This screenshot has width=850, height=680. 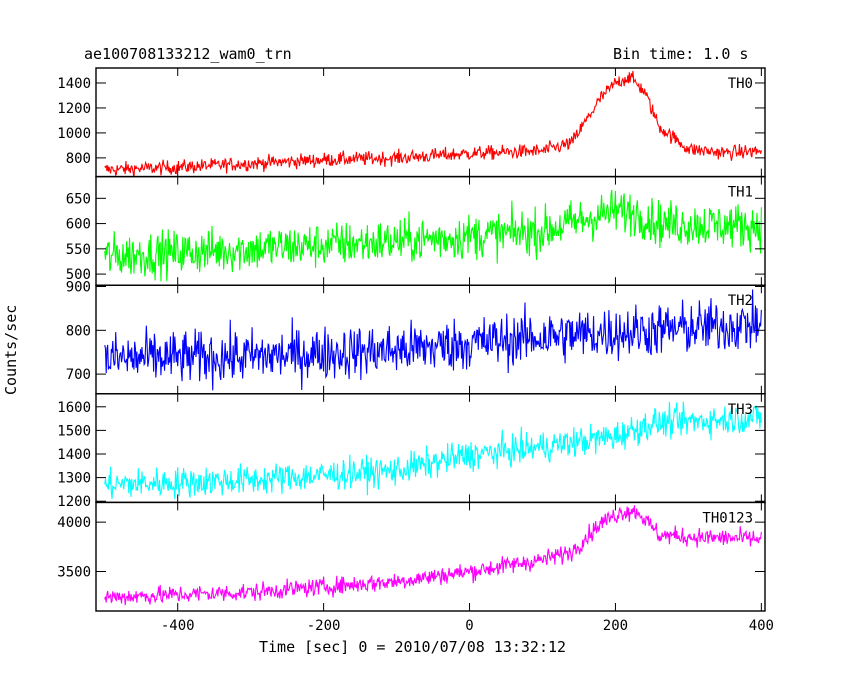 I want to click on y-tick-label: 700, so click(x=78, y=375).